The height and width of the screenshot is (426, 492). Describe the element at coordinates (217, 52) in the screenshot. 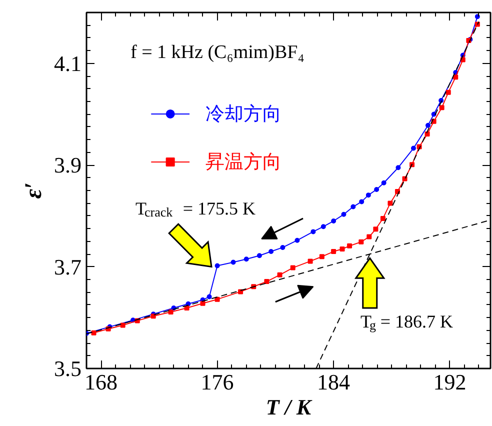

I see `annotation: f = 1 kHz (C₆mim)BF₄` at that location.